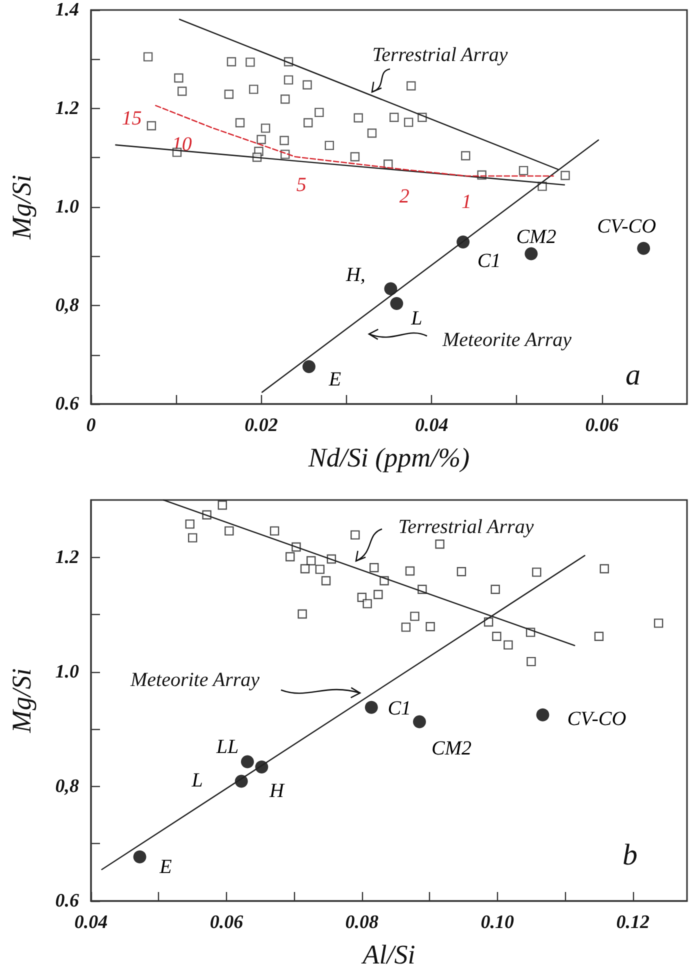 This screenshot has width=689, height=975. What do you see at coordinates (301, 185) in the screenshot?
I see `annotation: 5` at bounding box center [301, 185].